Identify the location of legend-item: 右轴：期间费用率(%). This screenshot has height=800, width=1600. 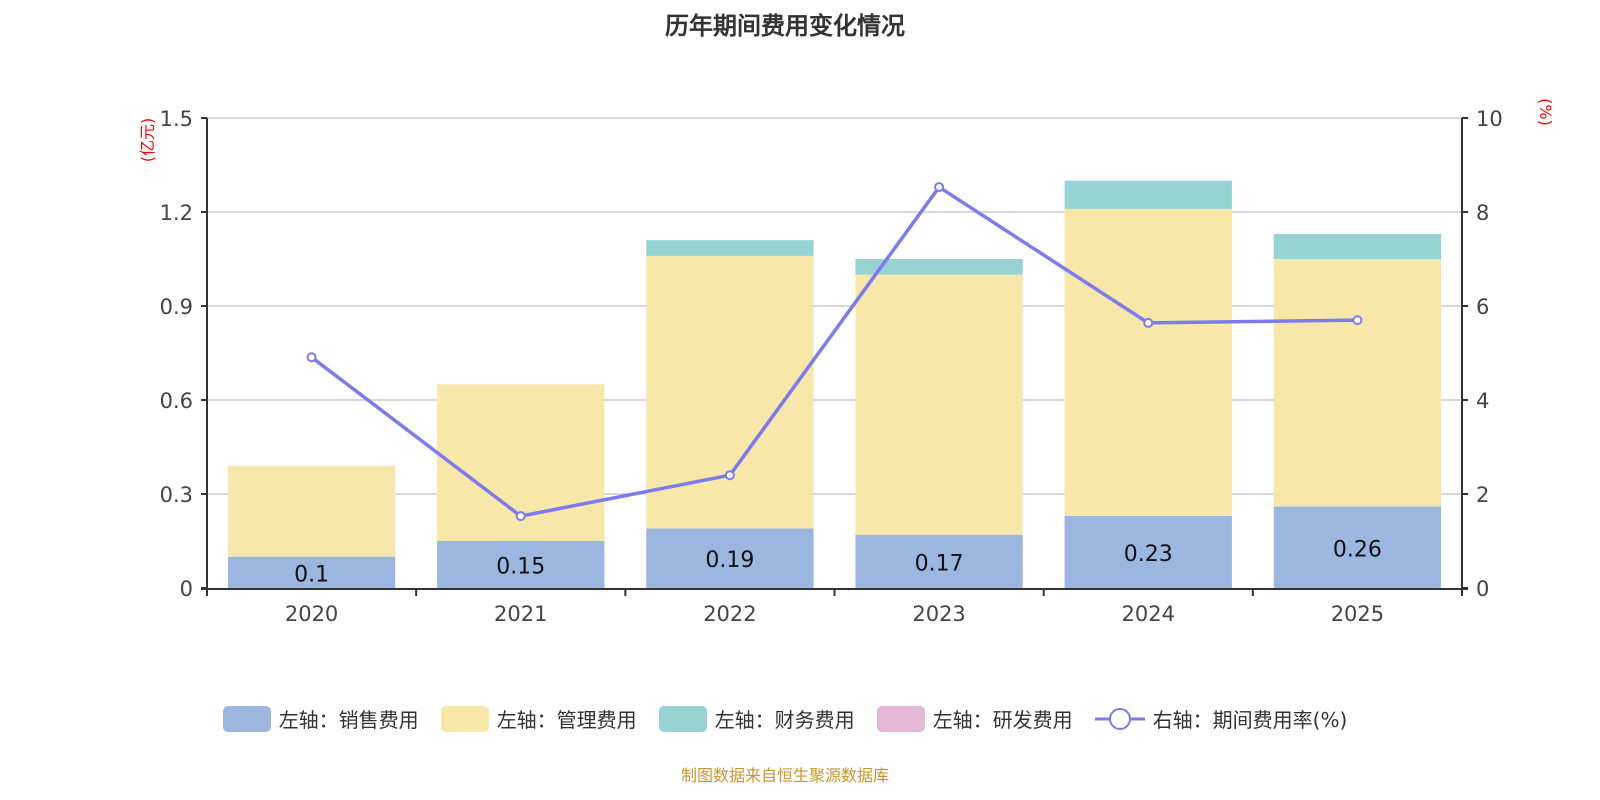
(1221, 718).